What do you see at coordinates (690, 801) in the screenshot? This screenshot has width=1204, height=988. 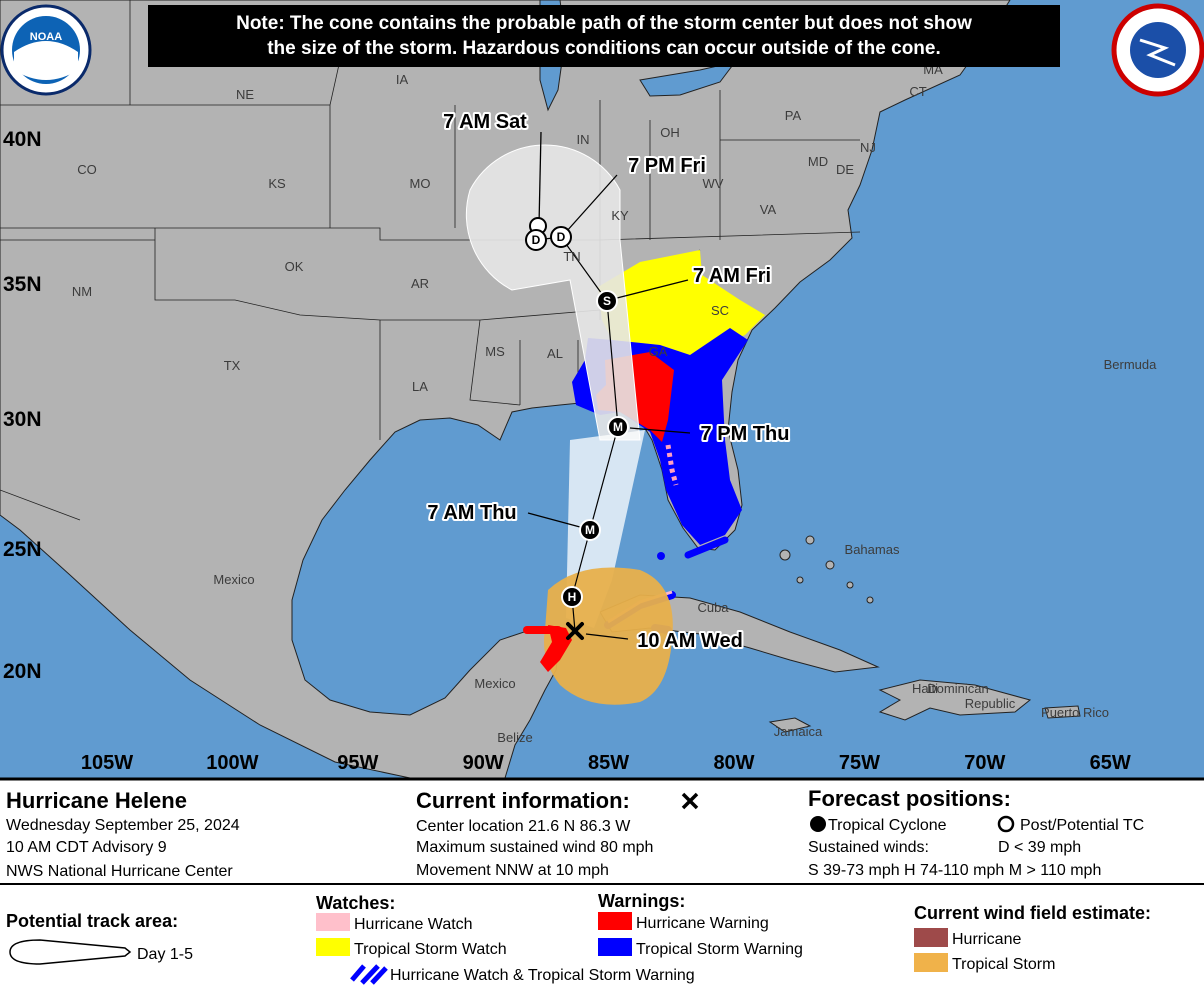 I see `current-symbol` at bounding box center [690, 801].